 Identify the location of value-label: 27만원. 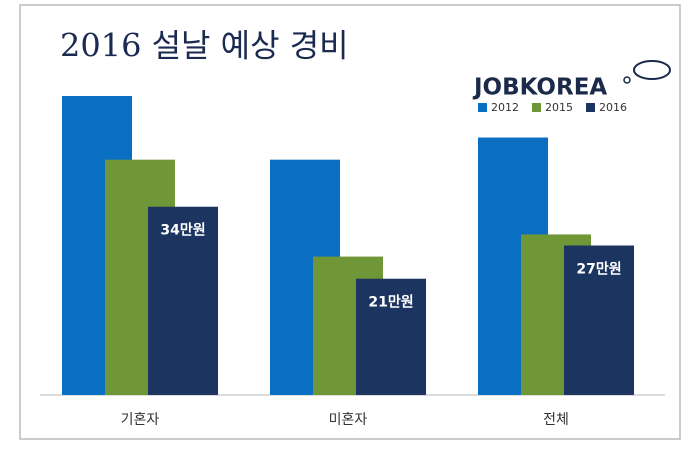
(598, 270).